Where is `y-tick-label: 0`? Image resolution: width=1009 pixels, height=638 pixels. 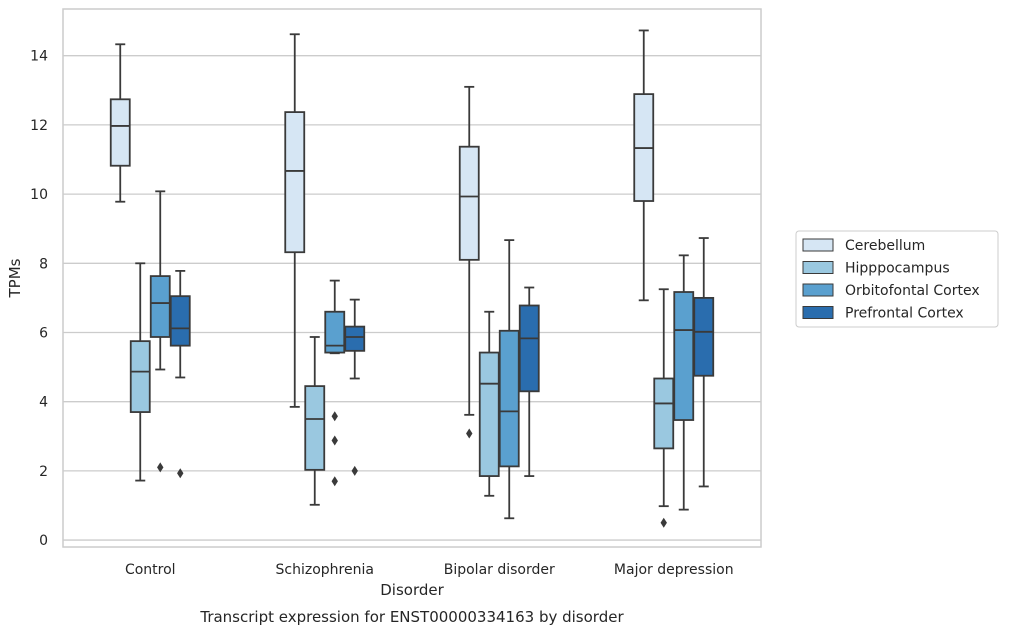 y-tick-label: 0 is located at coordinates (43, 541).